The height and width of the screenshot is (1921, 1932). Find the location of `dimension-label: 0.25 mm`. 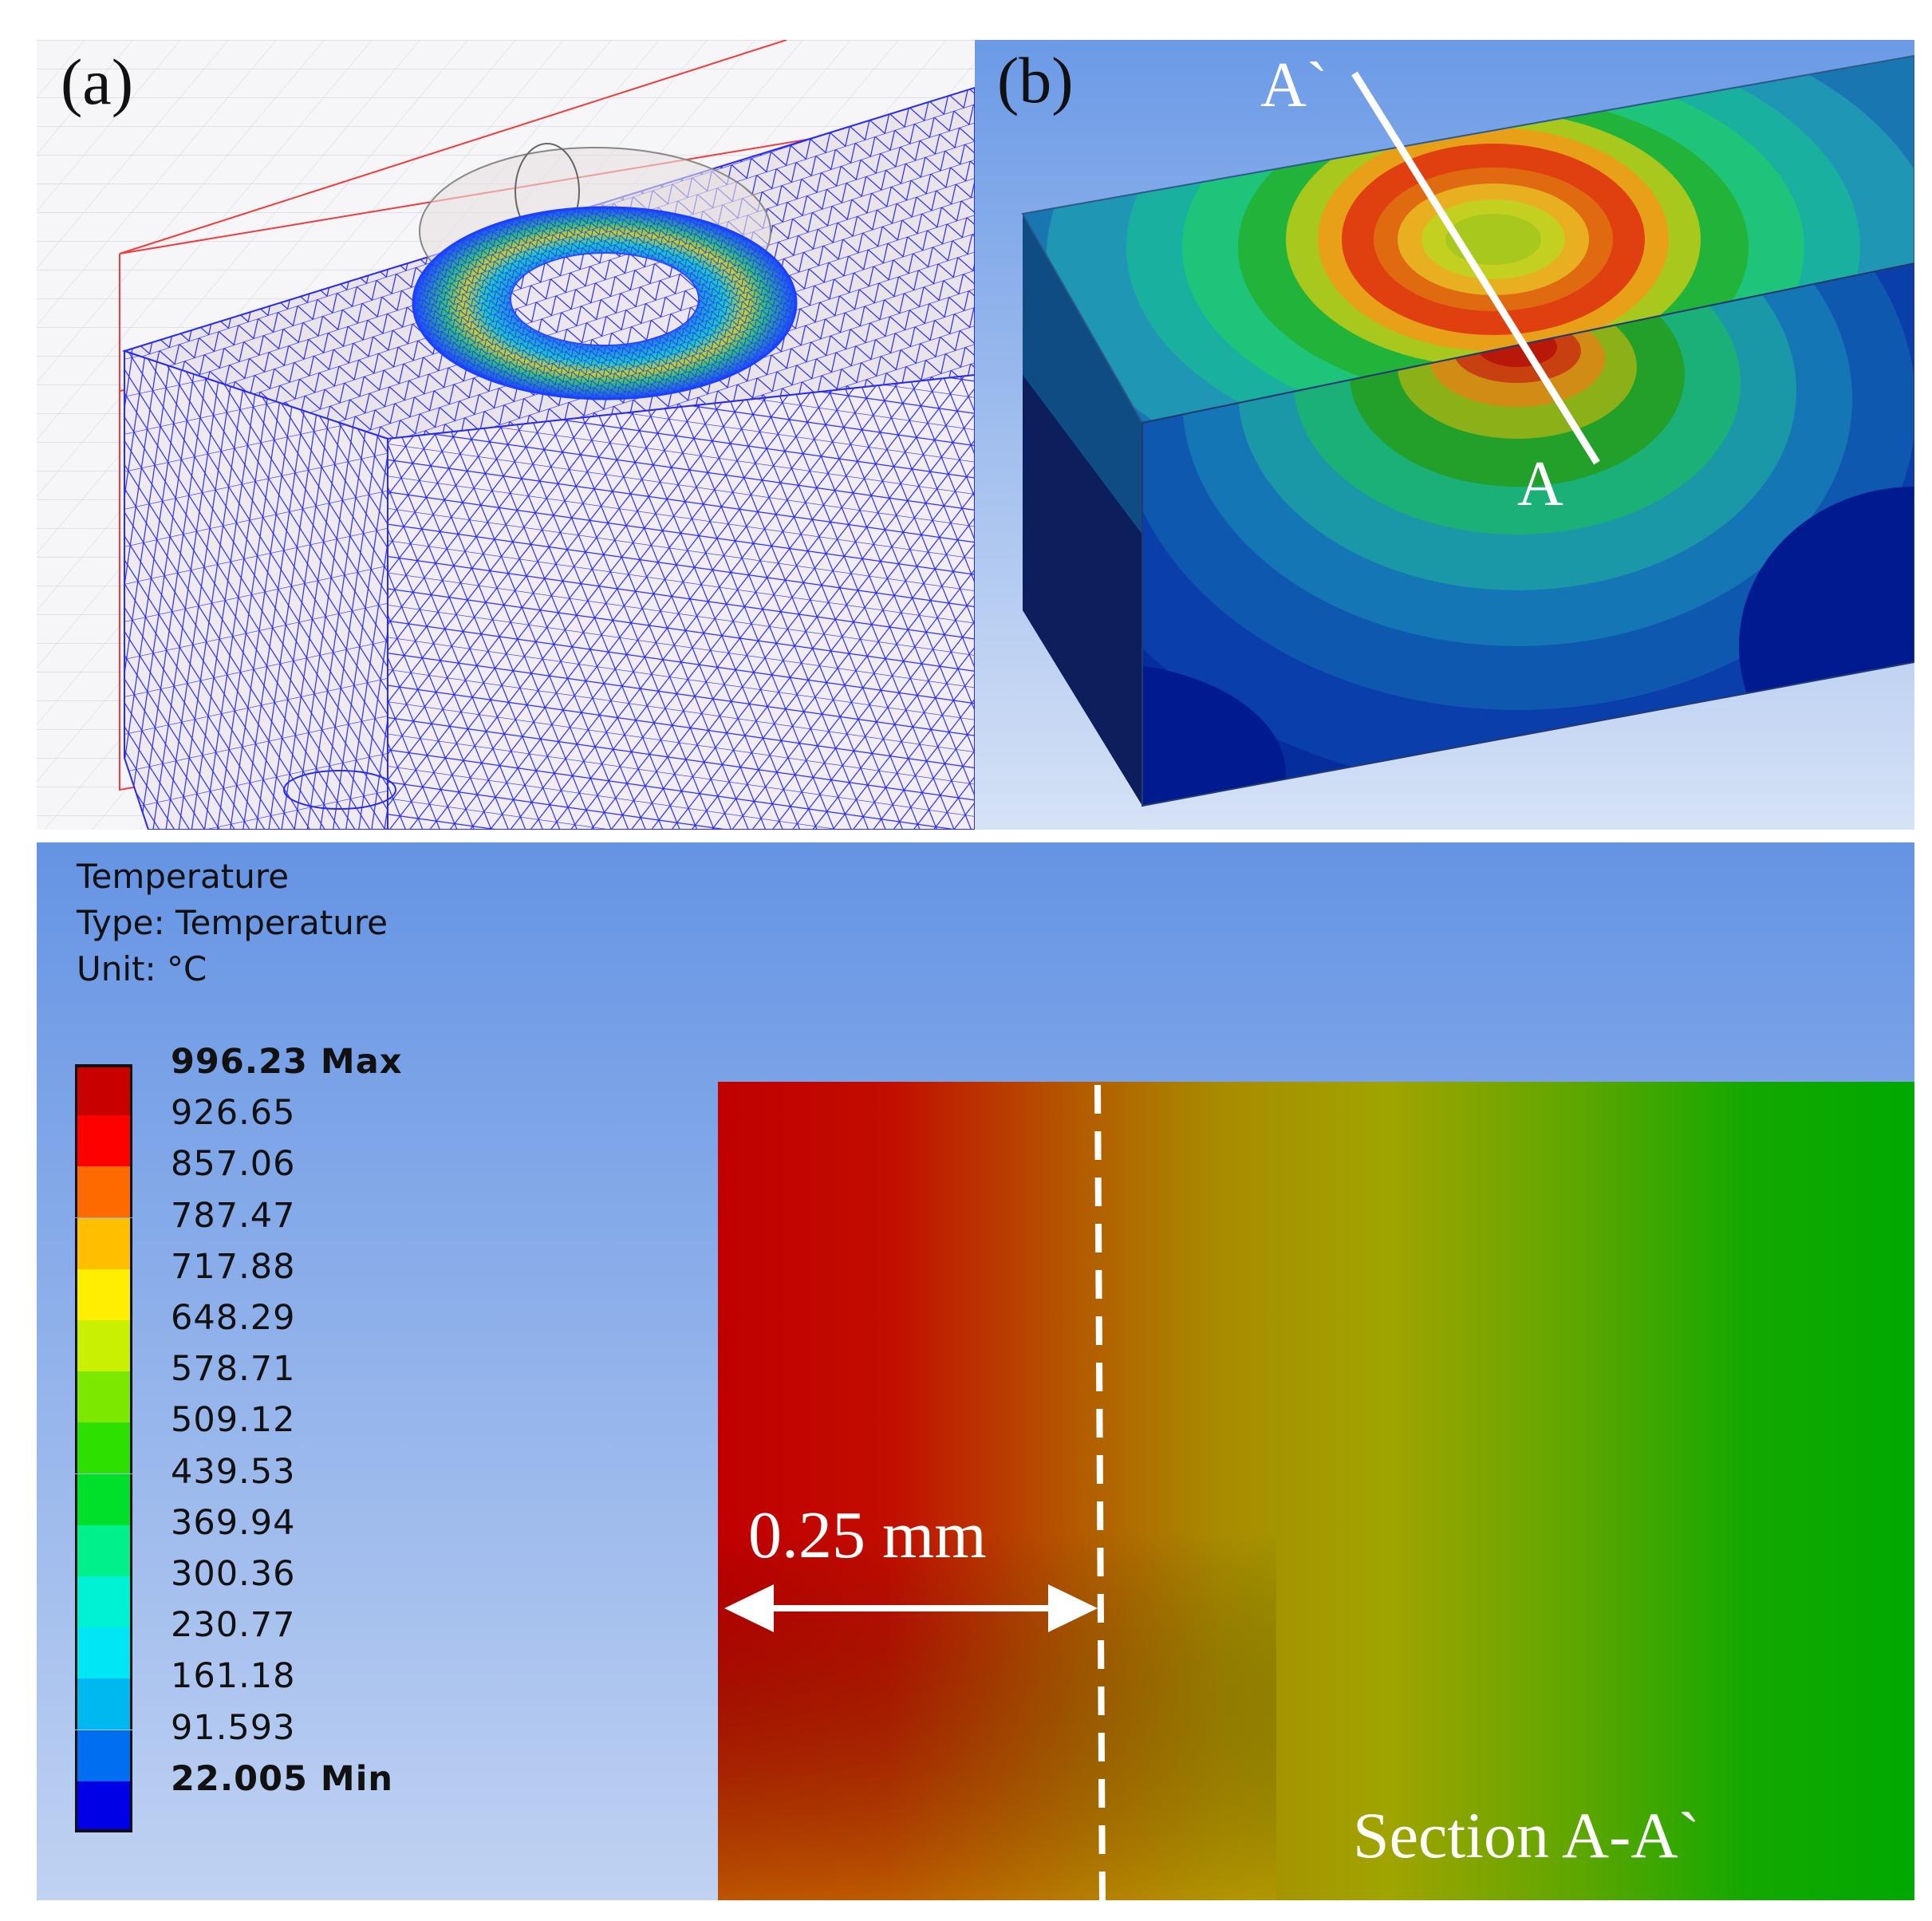

dimension-label: 0.25 mm is located at coordinates (868, 1535).